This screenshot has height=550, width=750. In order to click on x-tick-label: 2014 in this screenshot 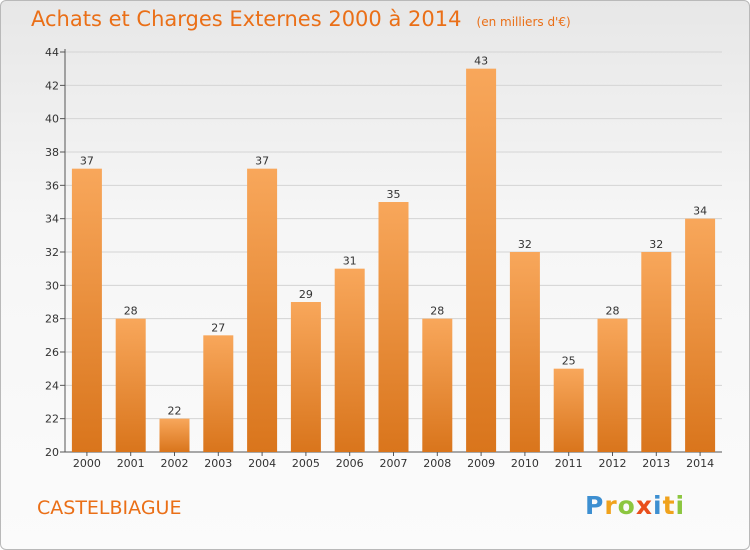, I will do `click(700, 463)`.